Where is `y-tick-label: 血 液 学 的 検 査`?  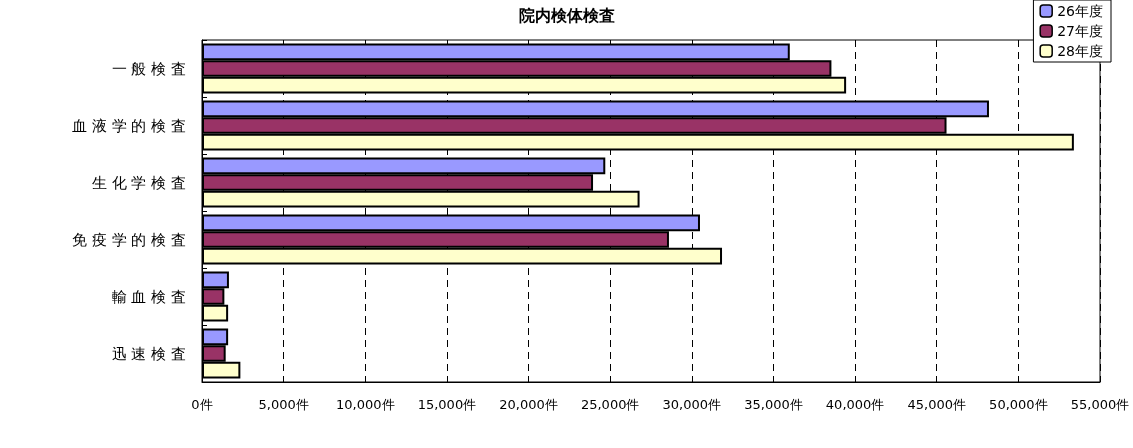 y-tick-label: 血 液 学 的 検 査 is located at coordinates (129, 125).